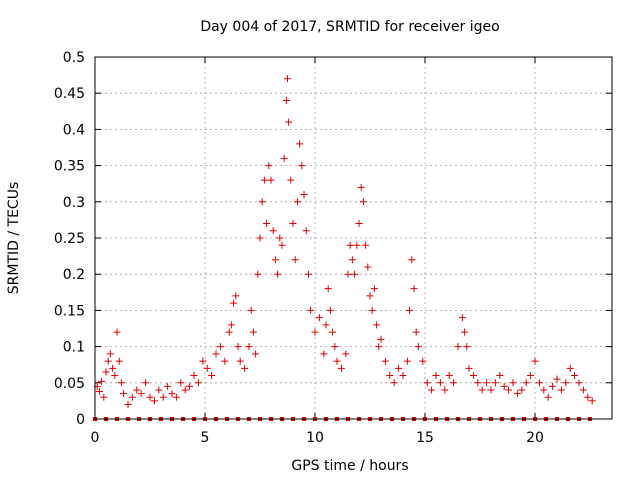 The image size is (640, 480). What do you see at coordinates (74, 58) in the screenshot?
I see `y-tick-label: 0.5` at bounding box center [74, 58].